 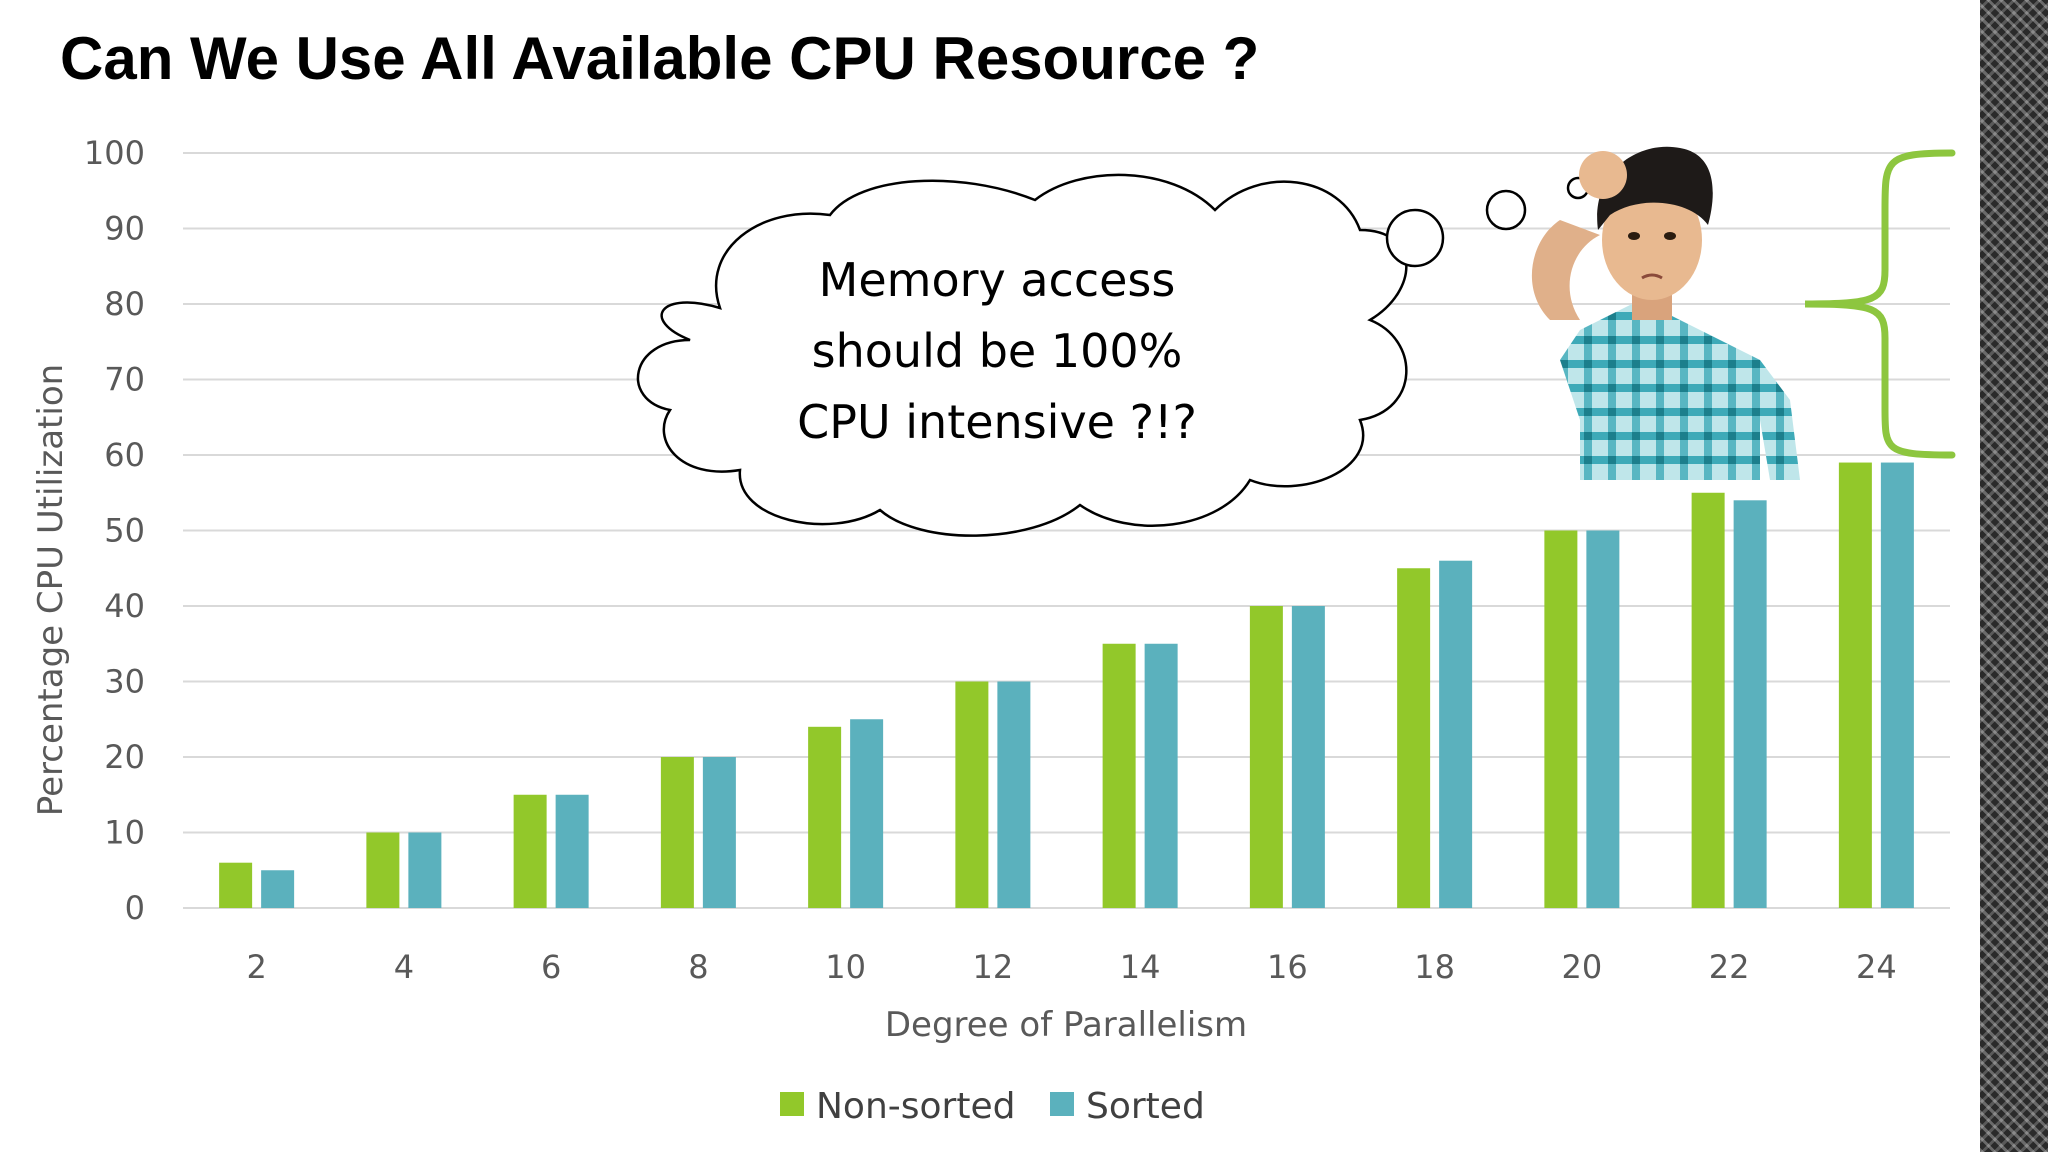 What do you see at coordinates (1655, 188) in the screenshot?
I see `boy-hair` at bounding box center [1655, 188].